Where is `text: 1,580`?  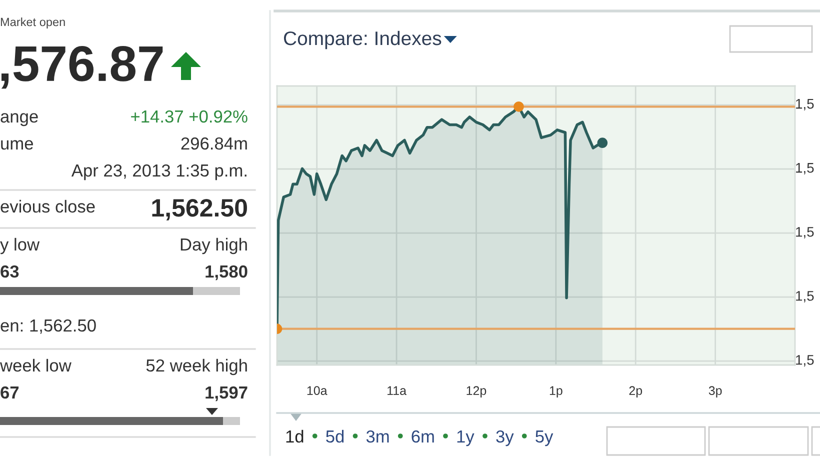 text: 1,580 is located at coordinates (227, 272).